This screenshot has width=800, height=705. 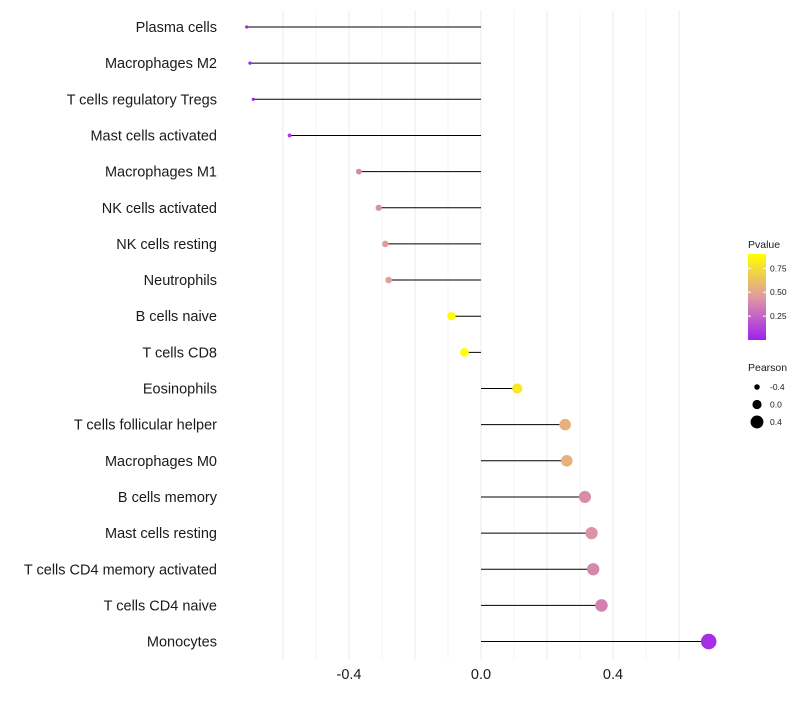 What do you see at coordinates (180, 281) in the screenshot?
I see `category-label: Neutrophils` at bounding box center [180, 281].